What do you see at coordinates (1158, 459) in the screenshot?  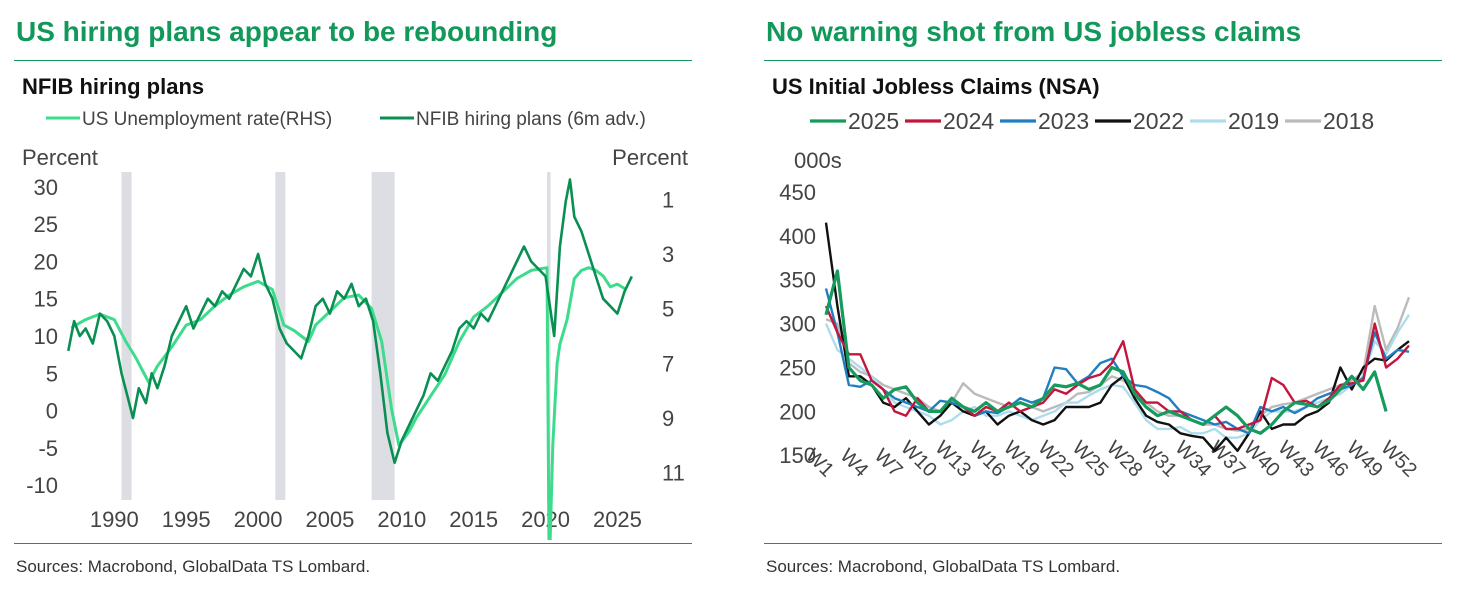 I see `x-tick-label: W31` at bounding box center [1158, 459].